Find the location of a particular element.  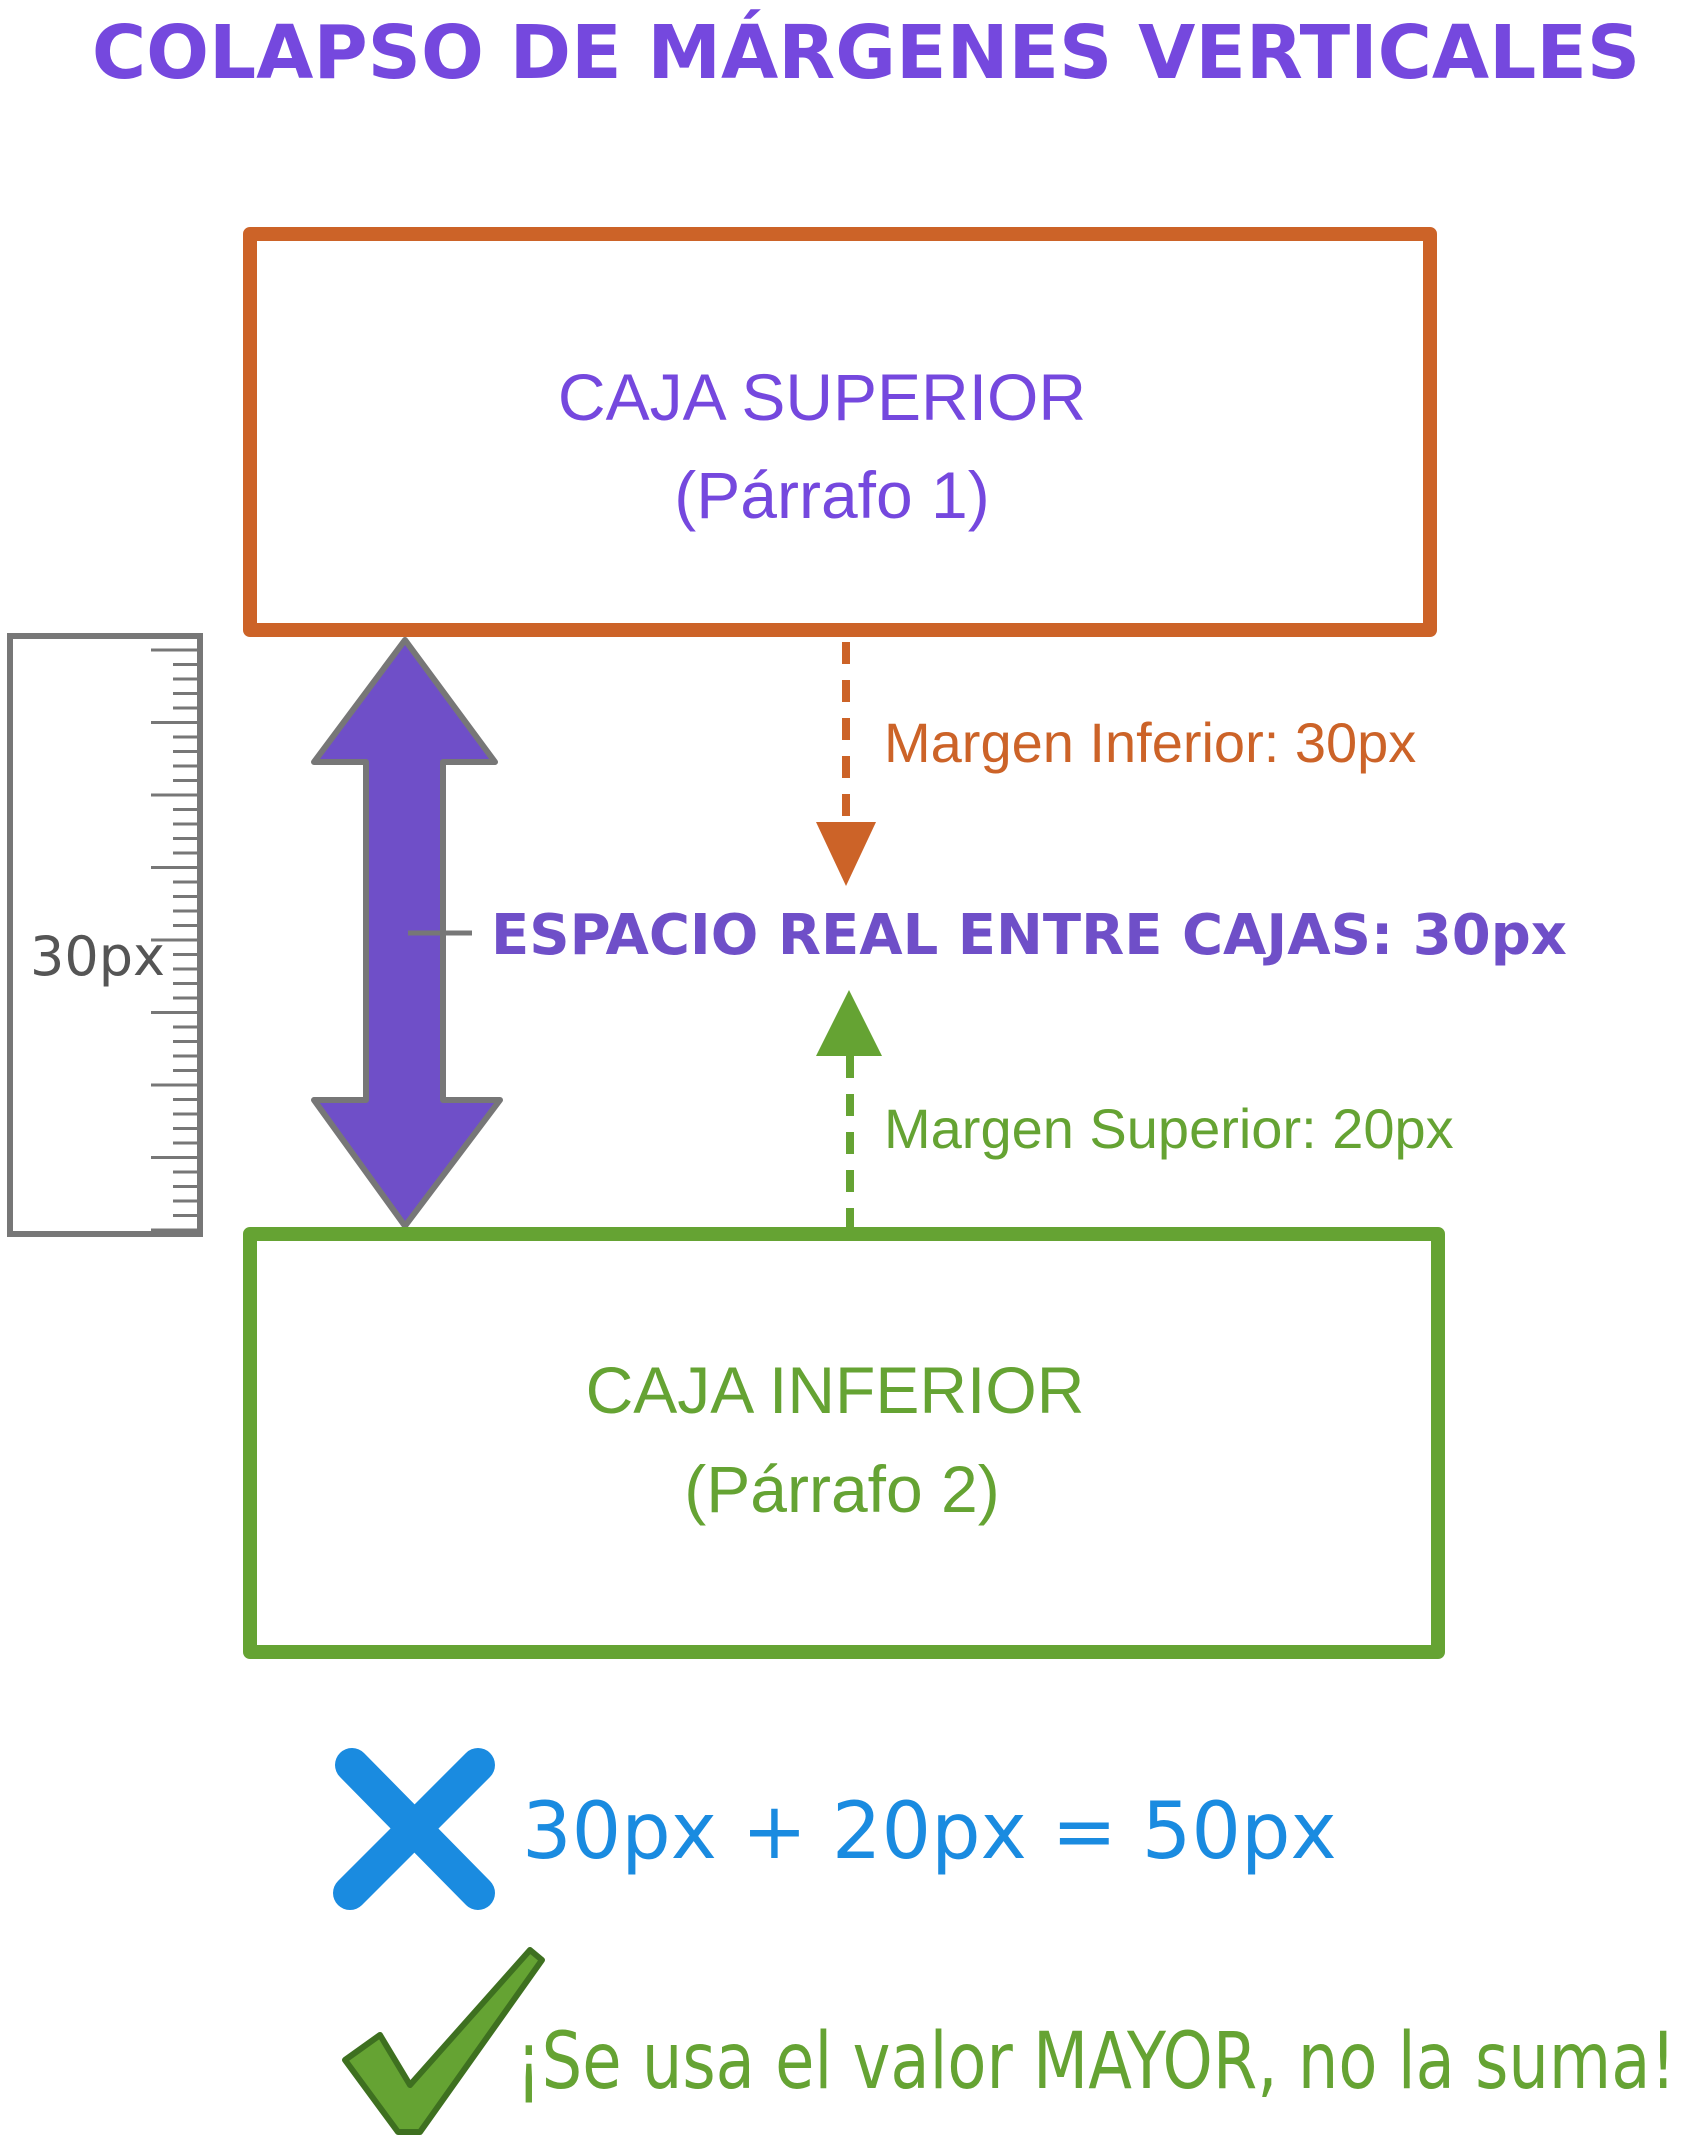

bottom-box-subtitle: (Párrafo 2) is located at coordinates (841, 1489).